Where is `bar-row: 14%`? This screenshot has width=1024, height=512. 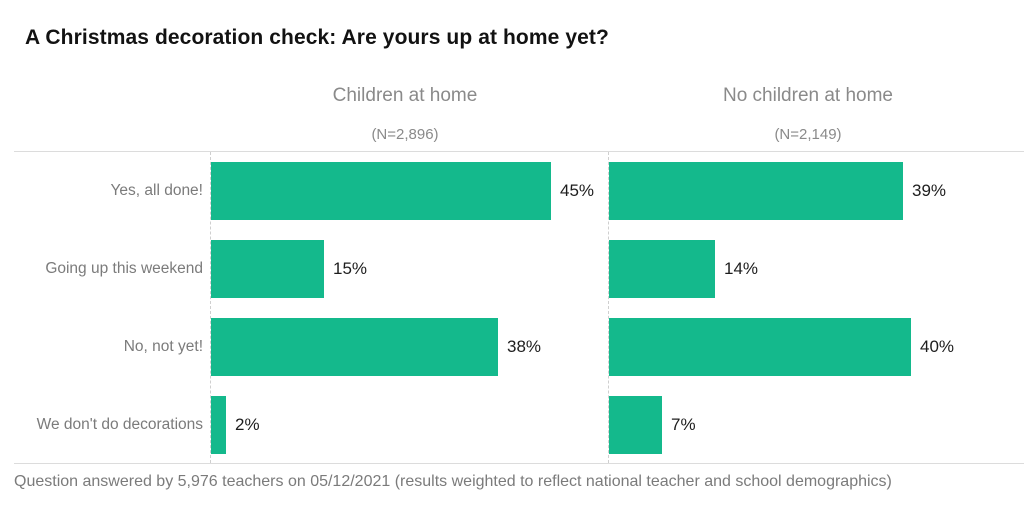
bar-row: 14% is located at coordinates (809, 269).